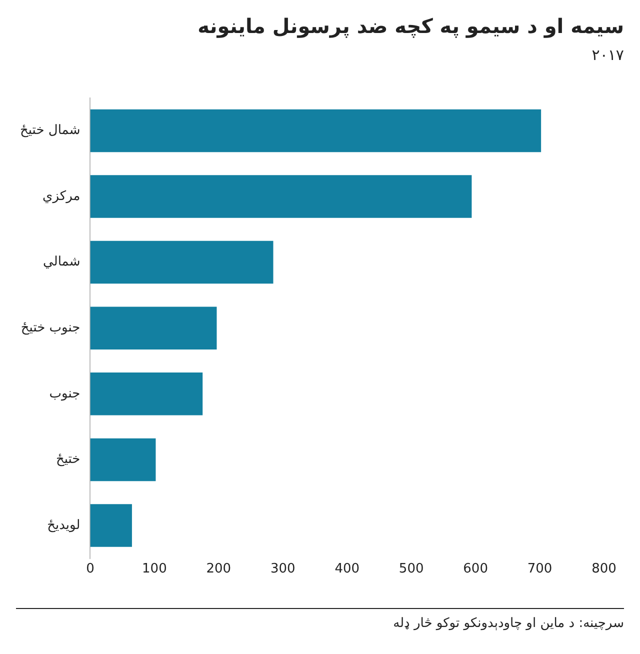 This screenshot has width=640, height=654. I want to click on y-tick-label: شمالي, so click(61, 262).